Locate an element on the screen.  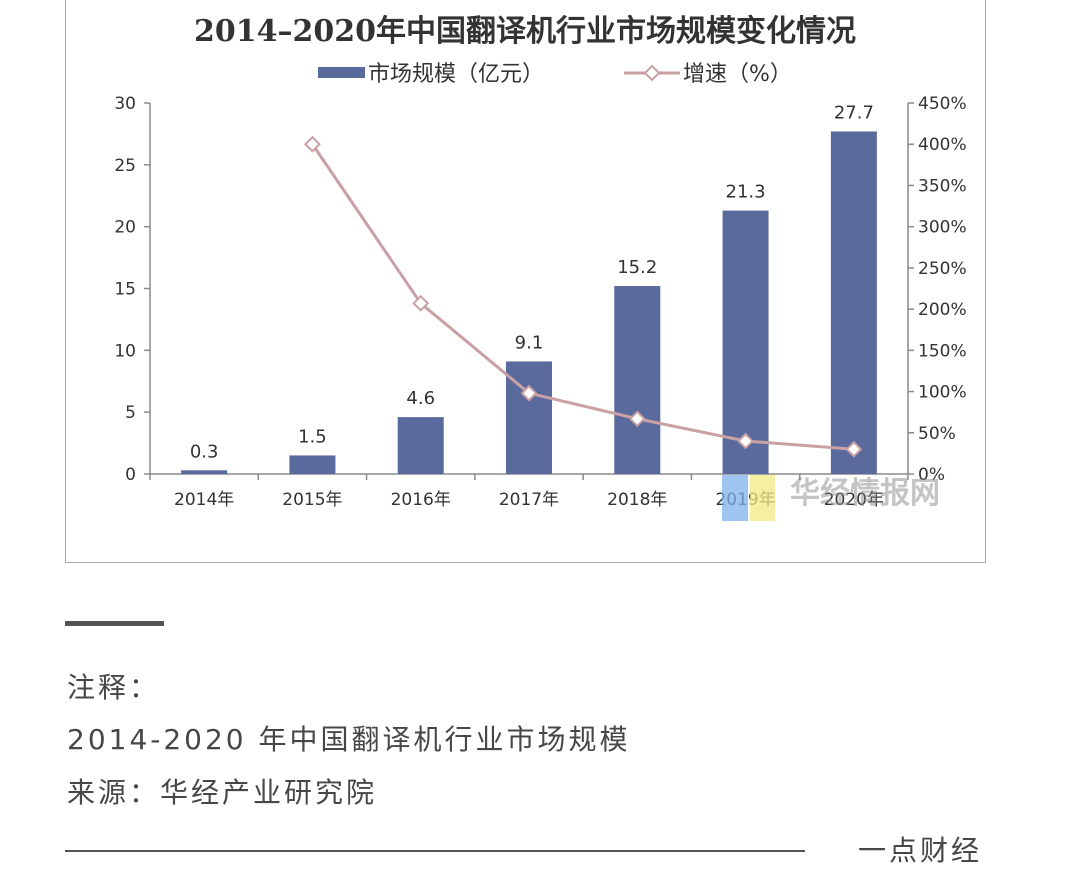
note-label: 注释： is located at coordinates (114, 687).